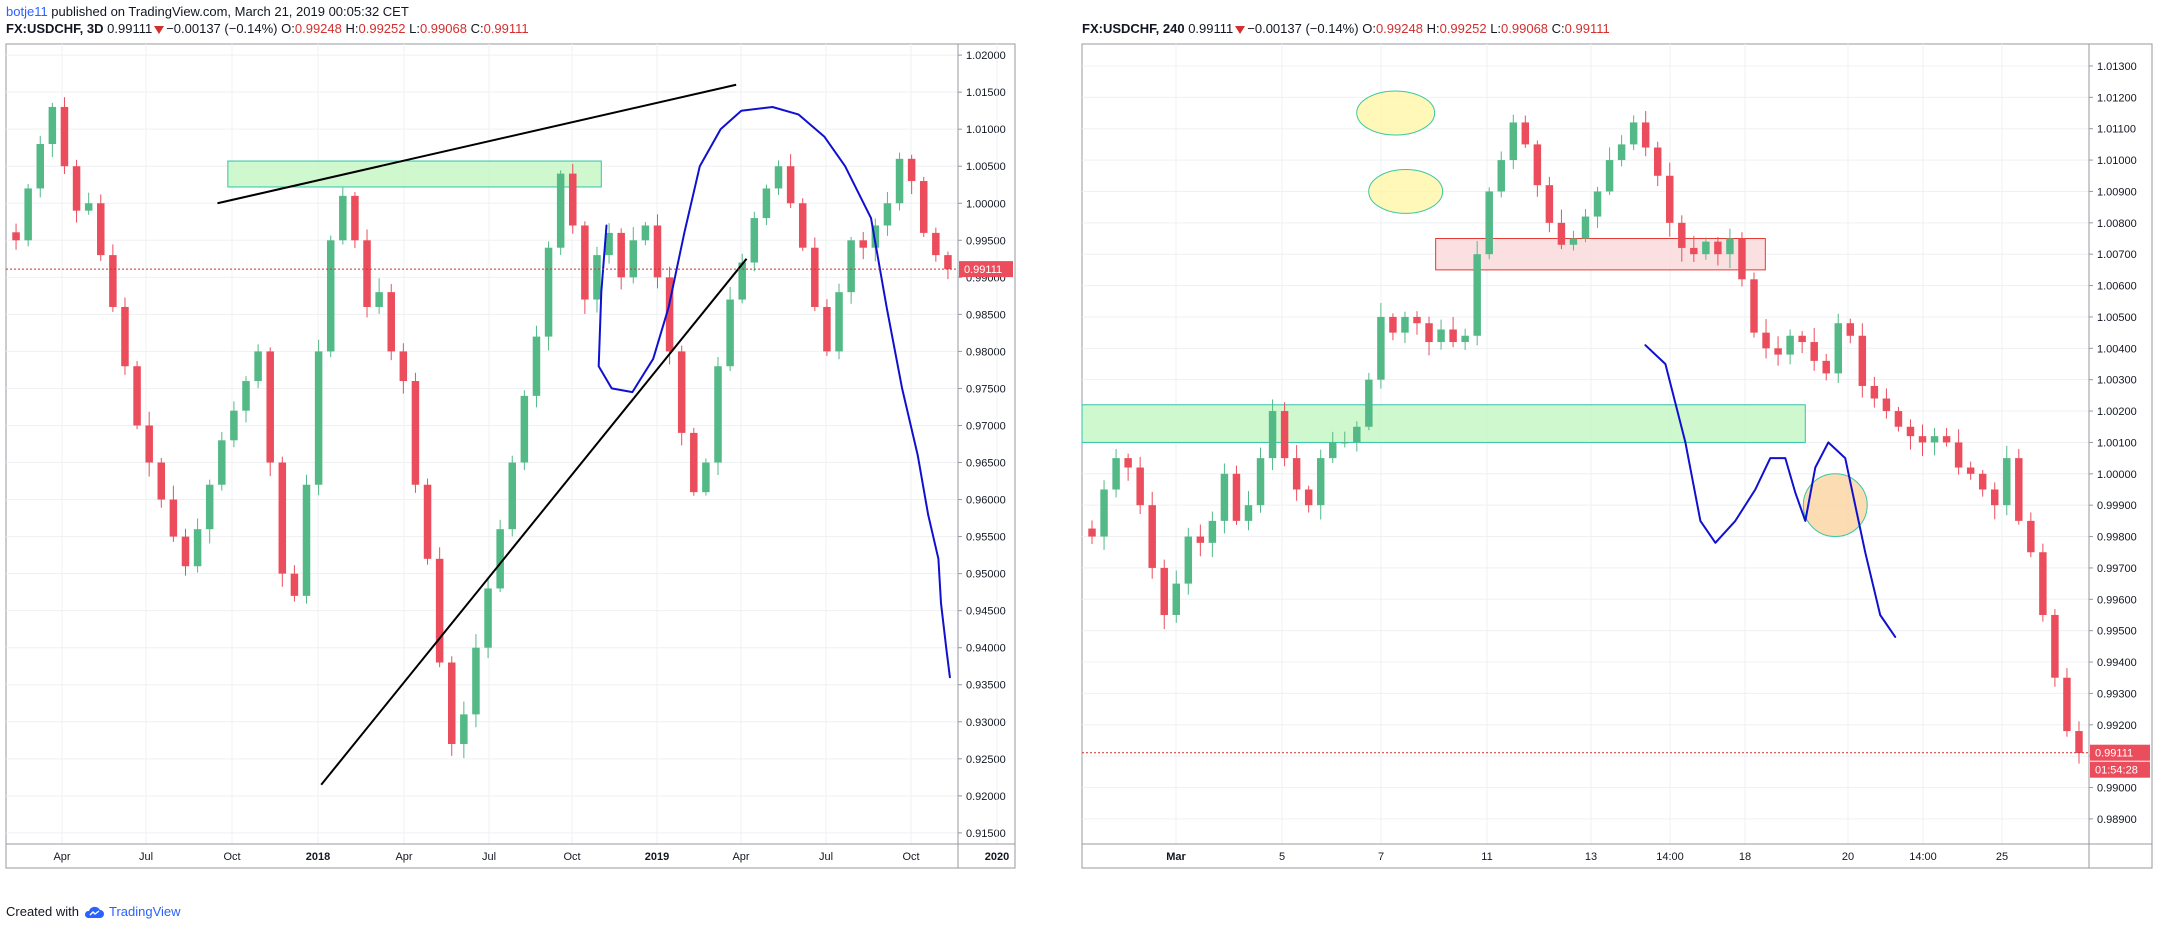 This screenshot has height=930, width=2157. I want to click on y-tick-label: 0.93500, so click(986, 686).